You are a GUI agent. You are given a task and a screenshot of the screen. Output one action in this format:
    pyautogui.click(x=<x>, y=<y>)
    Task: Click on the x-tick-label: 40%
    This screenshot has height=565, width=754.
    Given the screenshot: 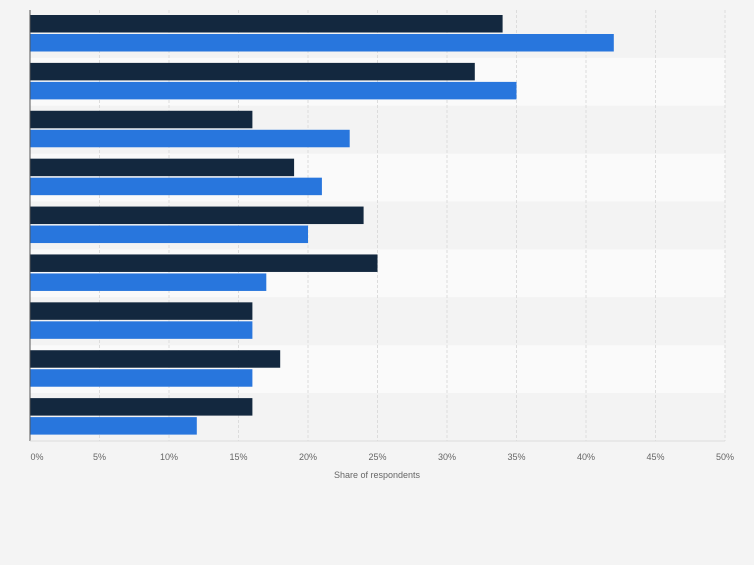 What is the action you would take?
    pyautogui.click(x=586, y=457)
    